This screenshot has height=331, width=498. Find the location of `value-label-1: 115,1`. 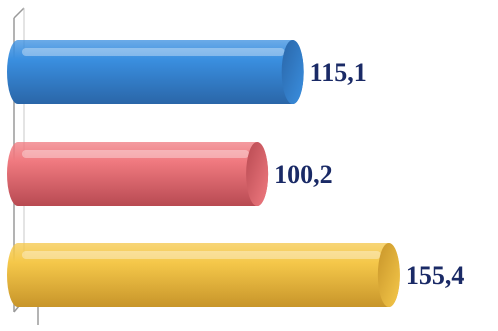

value-label-1: 115,1 is located at coordinates (338, 72).